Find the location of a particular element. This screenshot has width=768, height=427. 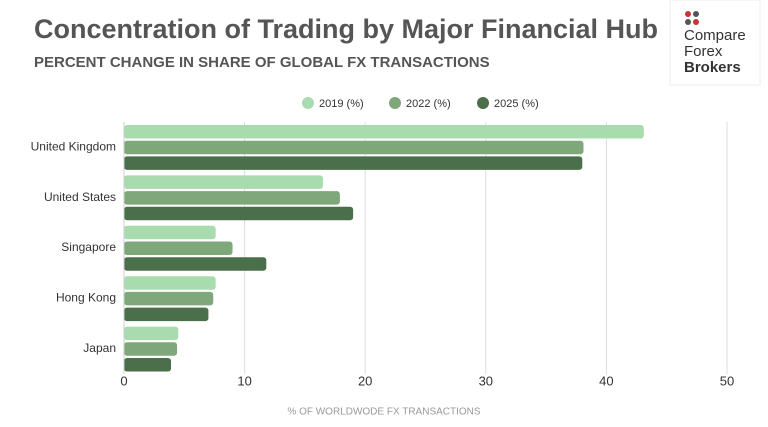

legend-label: 2022 (%) is located at coordinates (428, 104).